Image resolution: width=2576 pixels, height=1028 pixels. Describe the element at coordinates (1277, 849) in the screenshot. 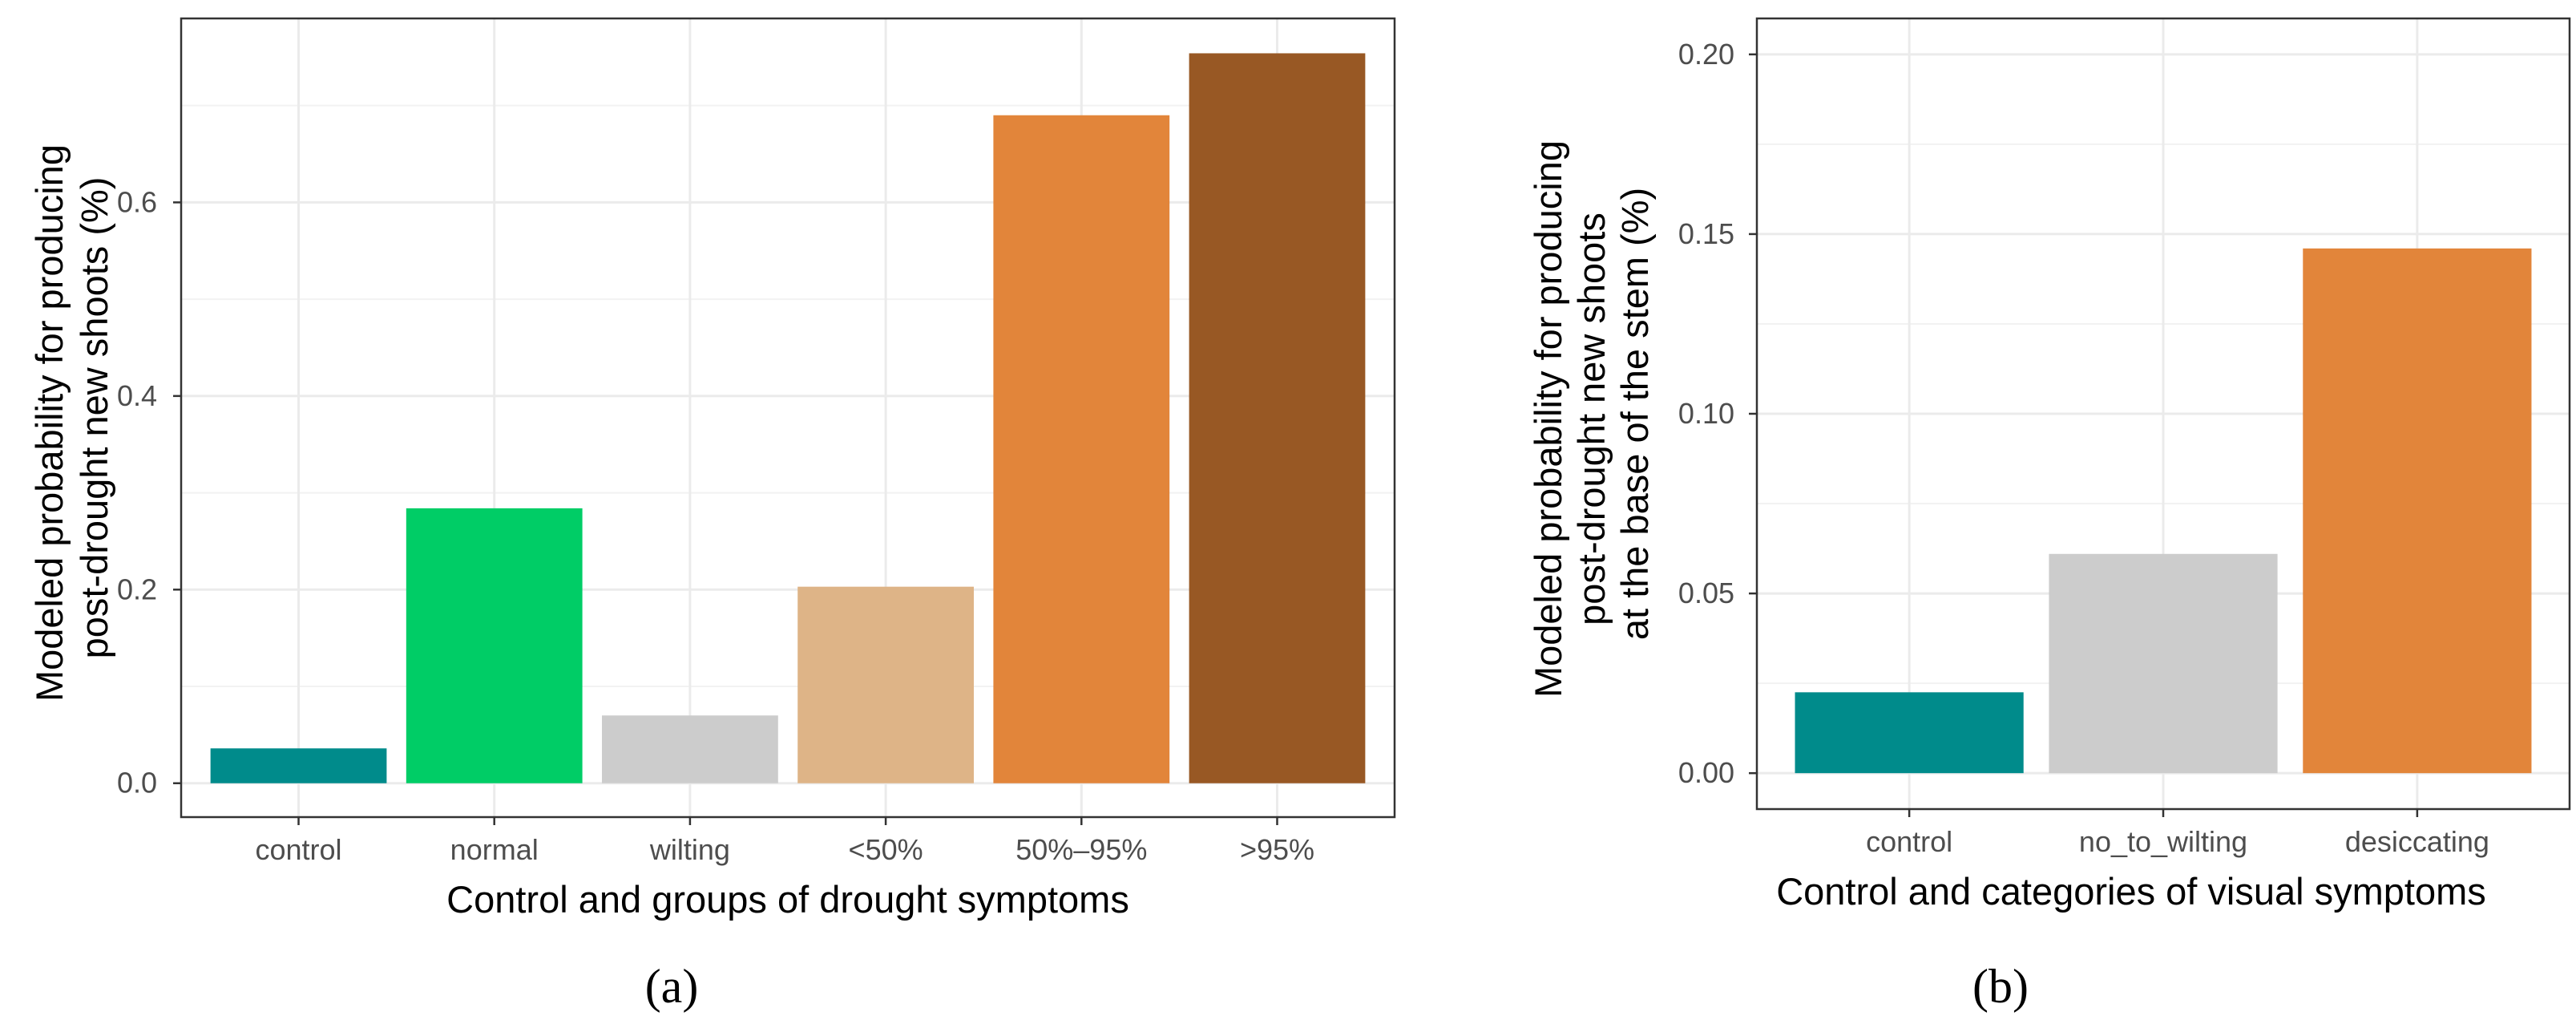

I see `x-tick-label: >95%` at that location.